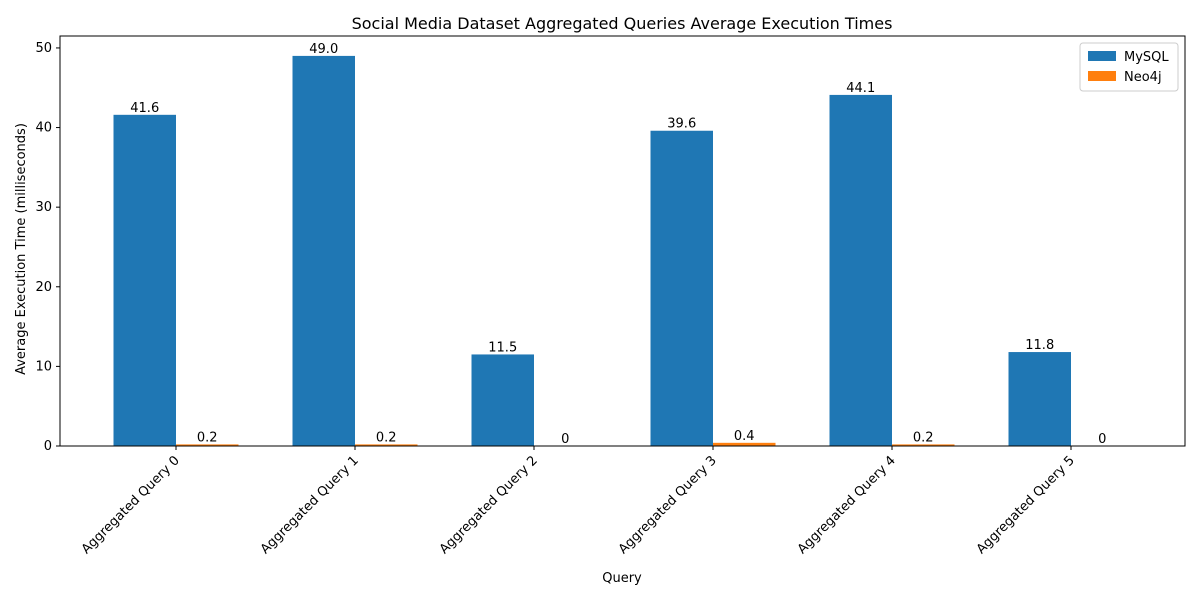 The width and height of the screenshot is (1200, 604). I want to click on y-tick-label: 50, so click(43, 48).